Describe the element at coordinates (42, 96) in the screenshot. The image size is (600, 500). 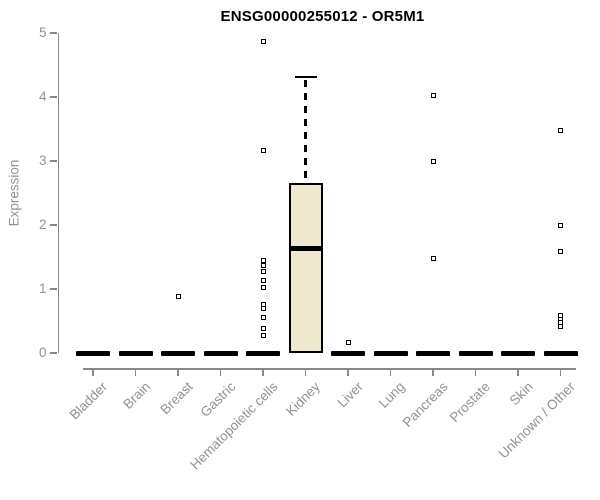
I see `y-axis-tick-label: 4` at that location.